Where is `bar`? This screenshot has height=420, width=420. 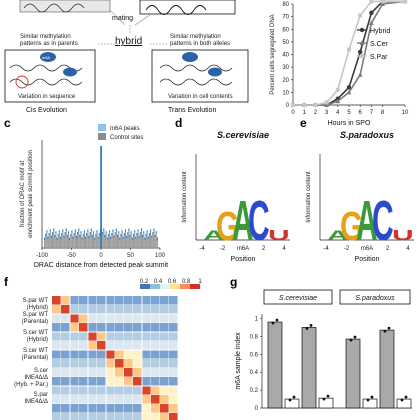
bar is located at coordinates (353, 373).